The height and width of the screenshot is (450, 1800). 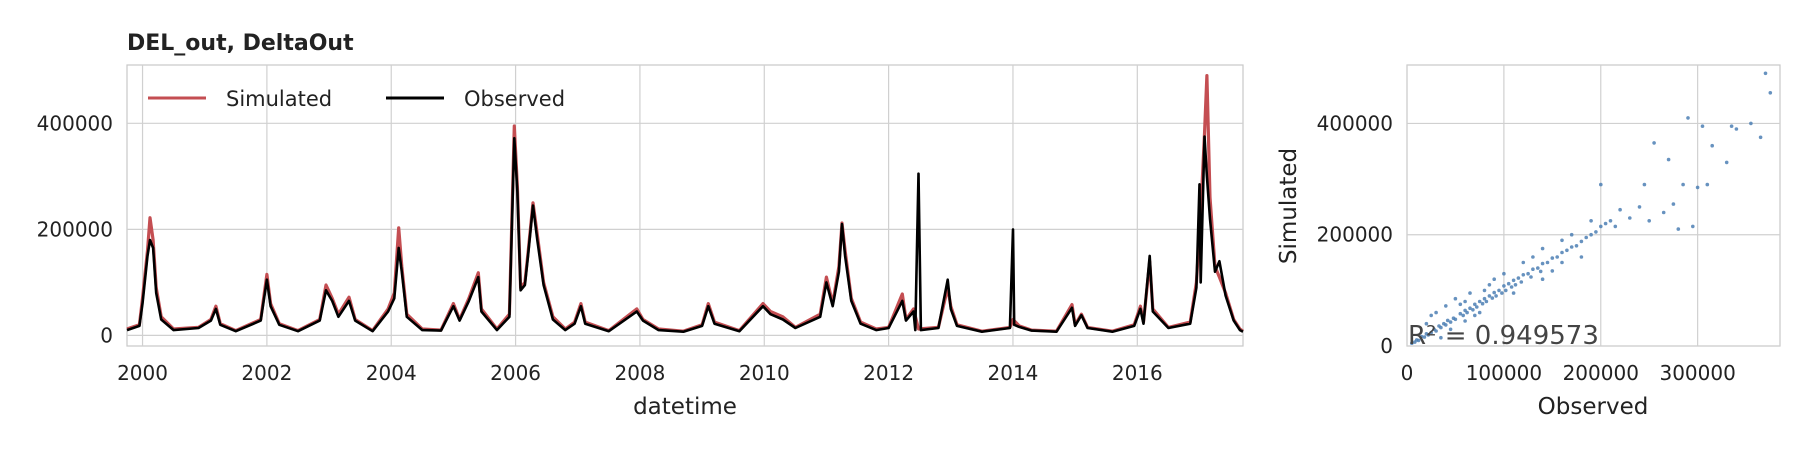 I want to click on scatter-plot-area, so click(x=1593, y=205).